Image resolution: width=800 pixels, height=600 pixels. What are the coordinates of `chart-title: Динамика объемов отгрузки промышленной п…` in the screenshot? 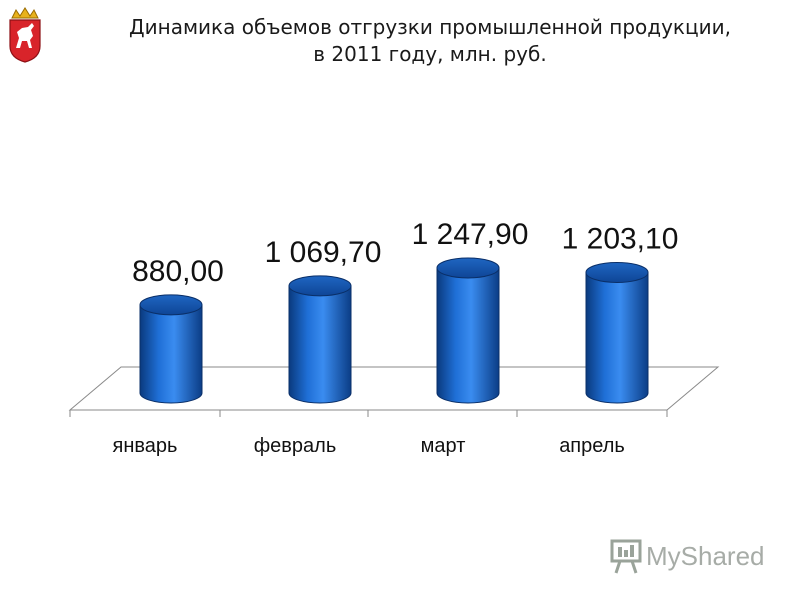 It's located at (430, 41).